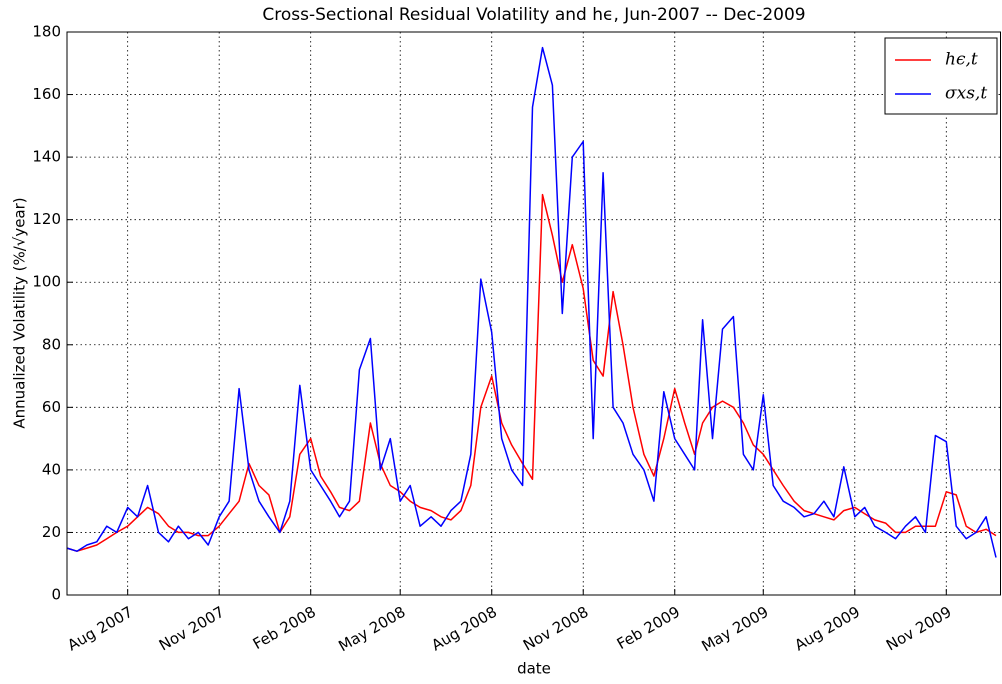 This screenshot has width=1002, height=684. Describe the element at coordinates (46, 282) in the screenshot. I see `y-tick-label: 100` at that location.